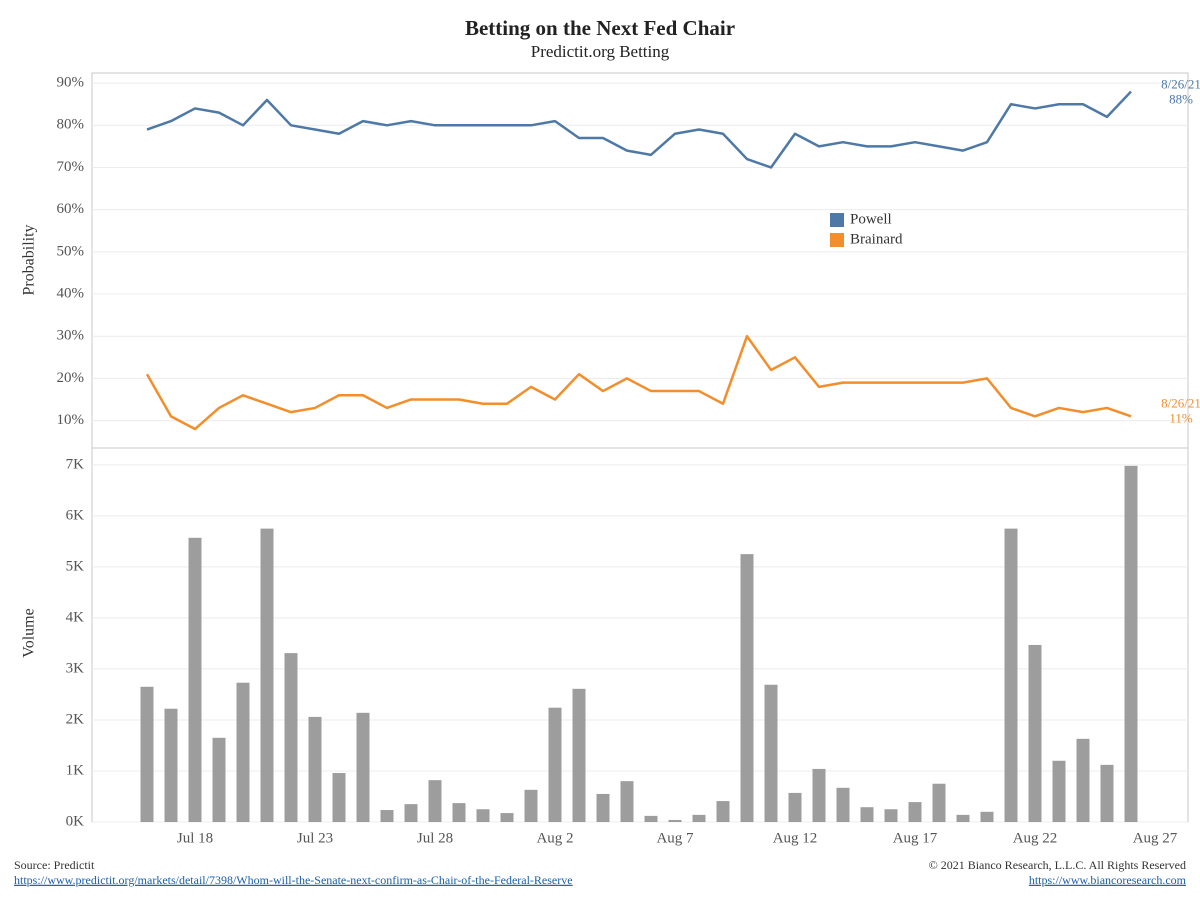  Describe the element at coordinates (75, 821) in the screenshot. I see `y-tick-label: 0K` at that location.